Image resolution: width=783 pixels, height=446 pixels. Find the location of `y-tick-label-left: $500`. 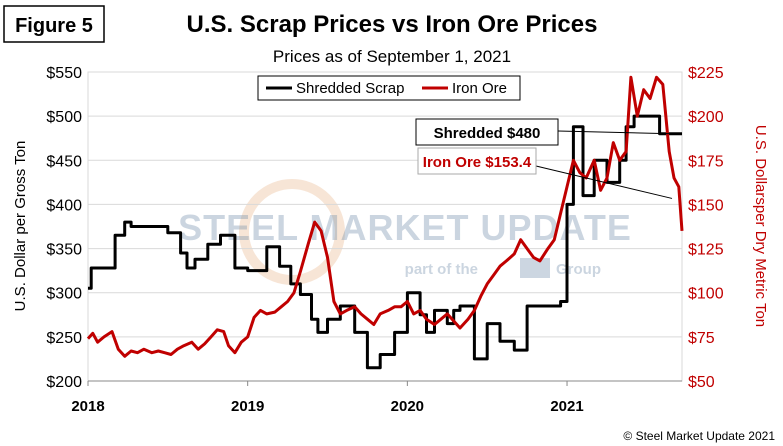

y-tick-label-left: $500 is located at coordinates (64, 117).